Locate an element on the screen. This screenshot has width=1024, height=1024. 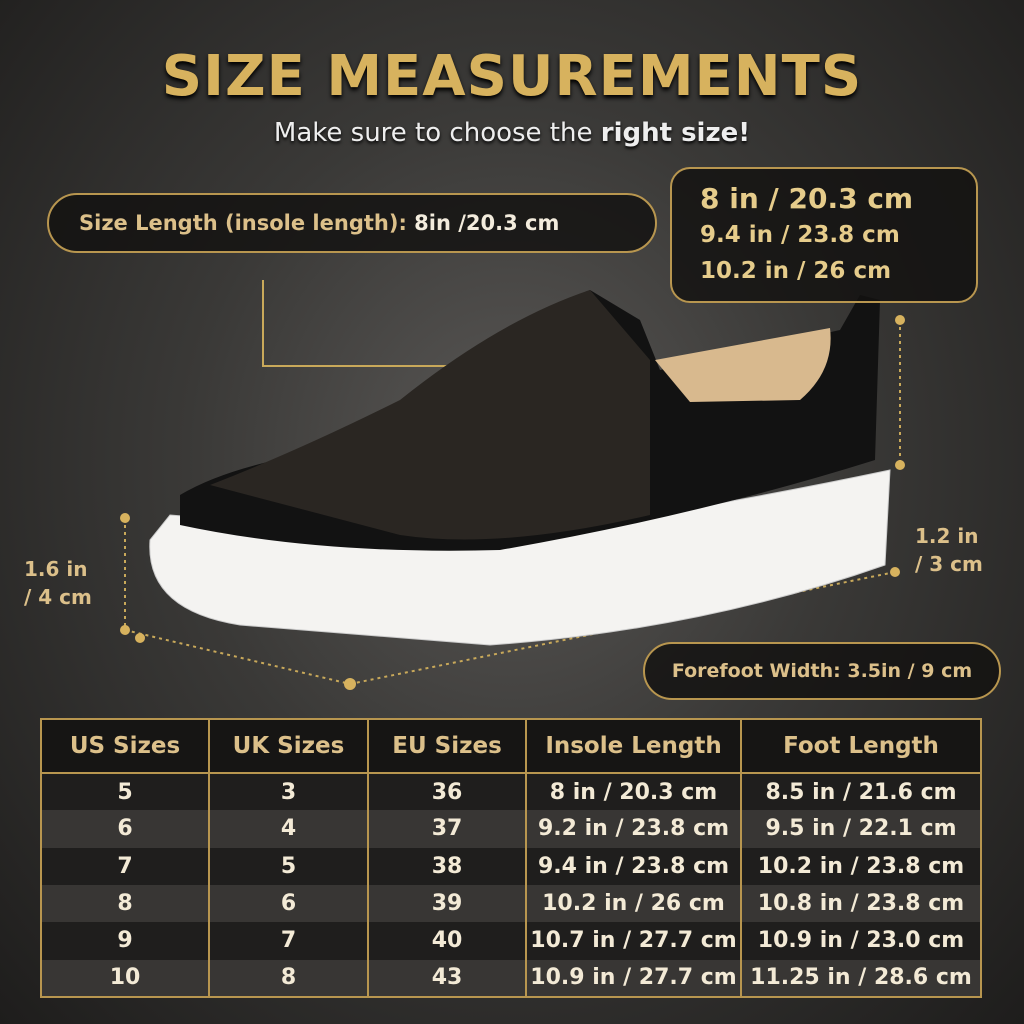
table-cell: 4 is located at coordinates (289, 829).